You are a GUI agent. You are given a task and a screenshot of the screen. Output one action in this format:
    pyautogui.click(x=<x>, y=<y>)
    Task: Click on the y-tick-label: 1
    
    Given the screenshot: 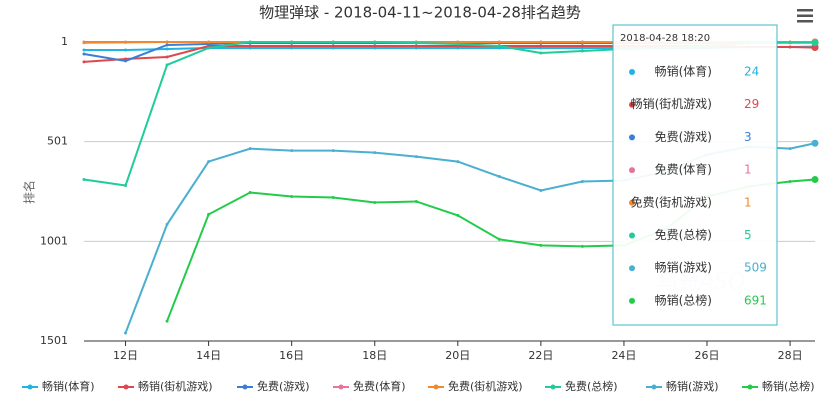 What is the action you would take?
    pyautogui.click(x=64, y=41)
    